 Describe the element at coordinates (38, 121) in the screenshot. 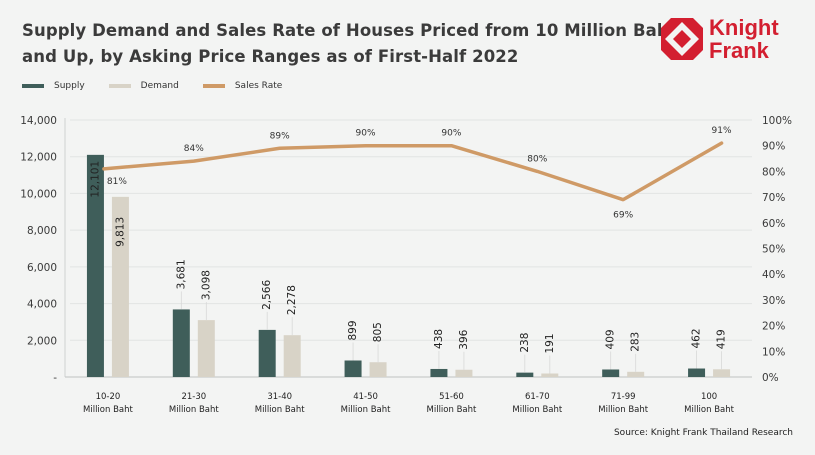

I see `y-left-tick-label: 14,000` at that location.